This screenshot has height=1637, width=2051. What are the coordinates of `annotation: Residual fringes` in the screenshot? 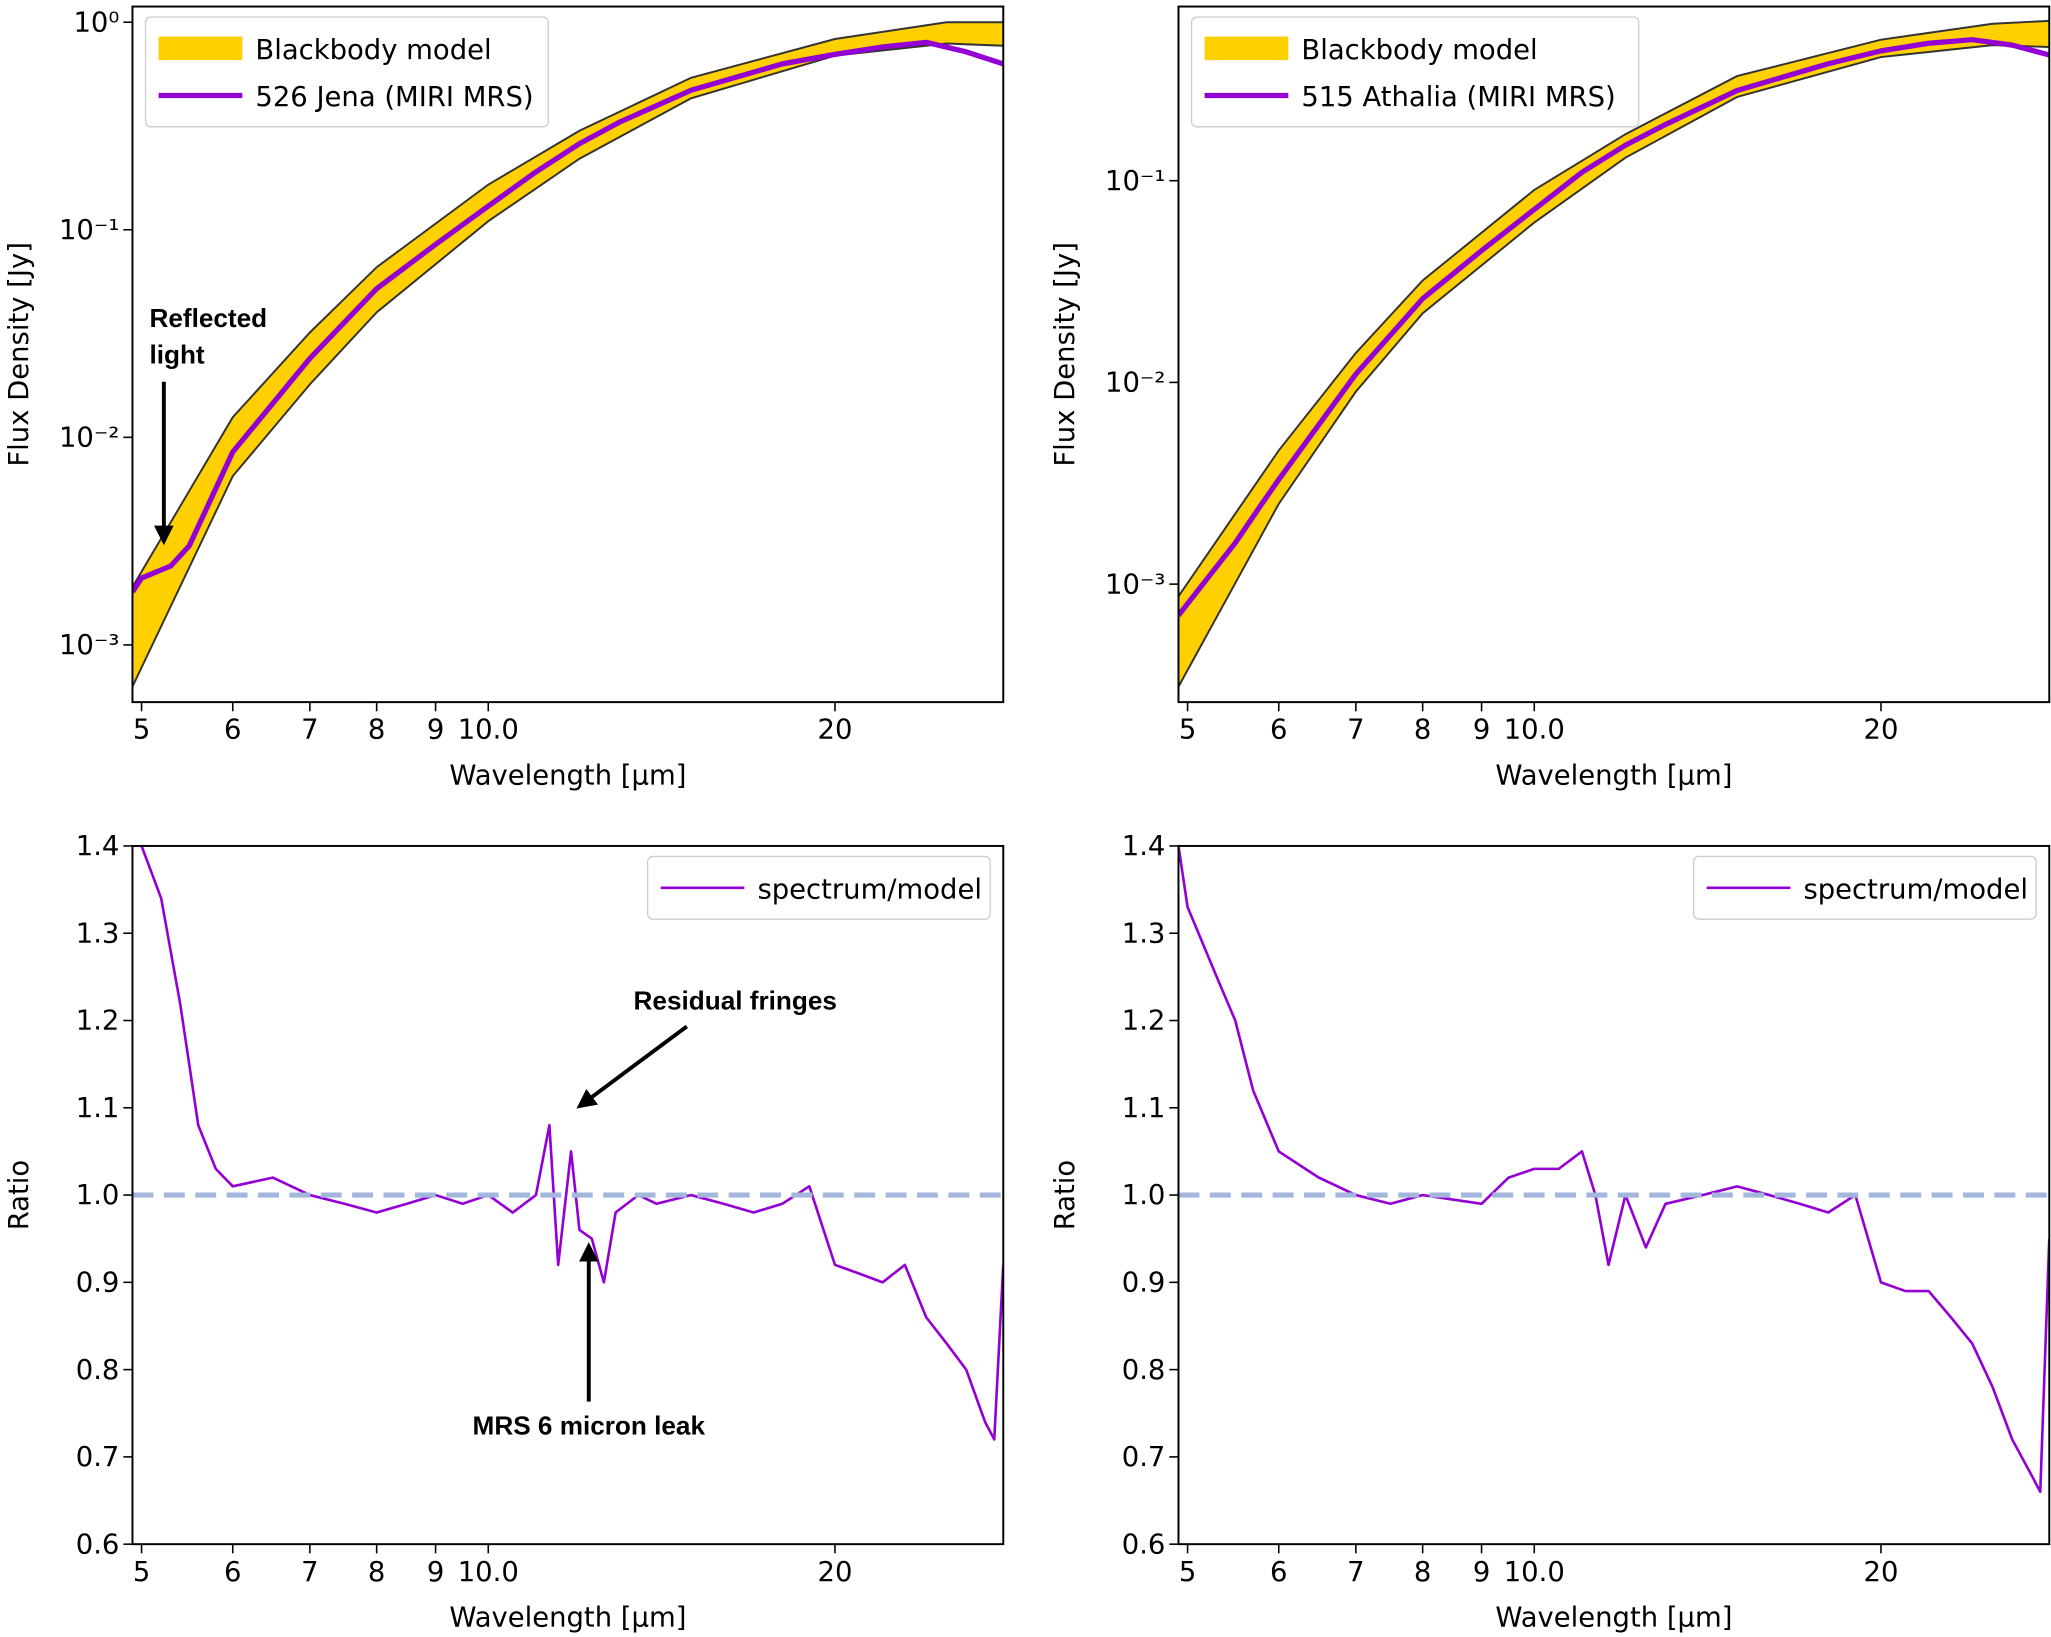 It's located at (735, 1000).